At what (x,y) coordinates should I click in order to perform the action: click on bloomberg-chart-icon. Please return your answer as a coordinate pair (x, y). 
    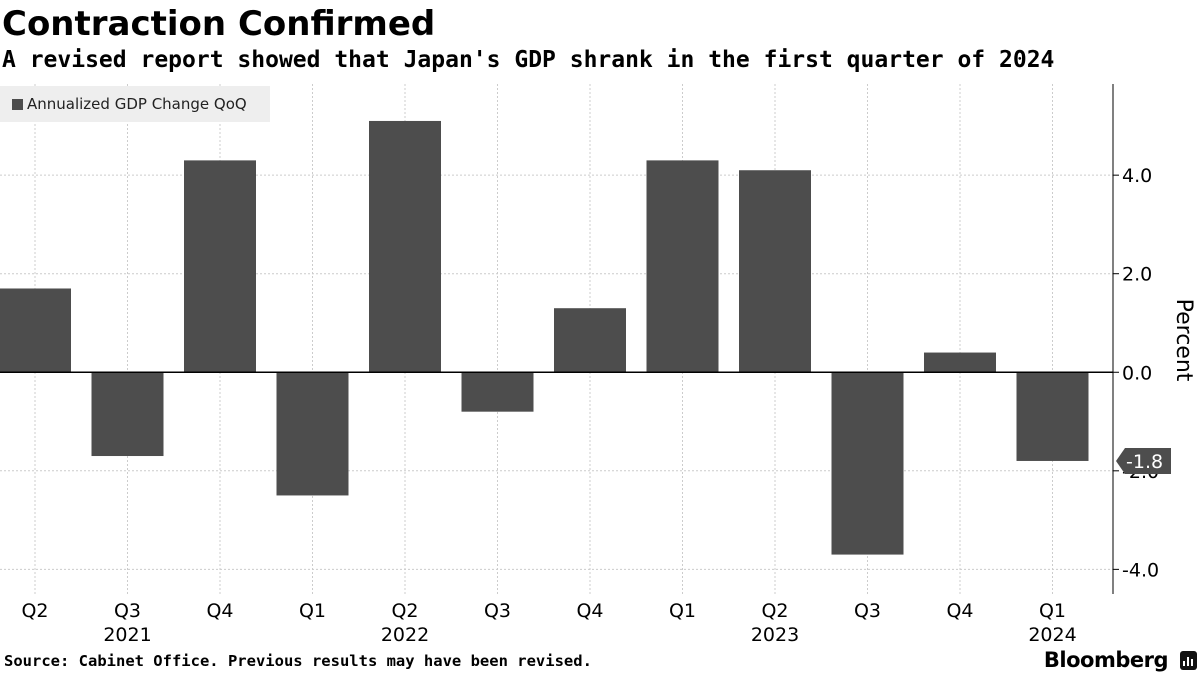
    Looking at the image, I should click on (1188, 660).